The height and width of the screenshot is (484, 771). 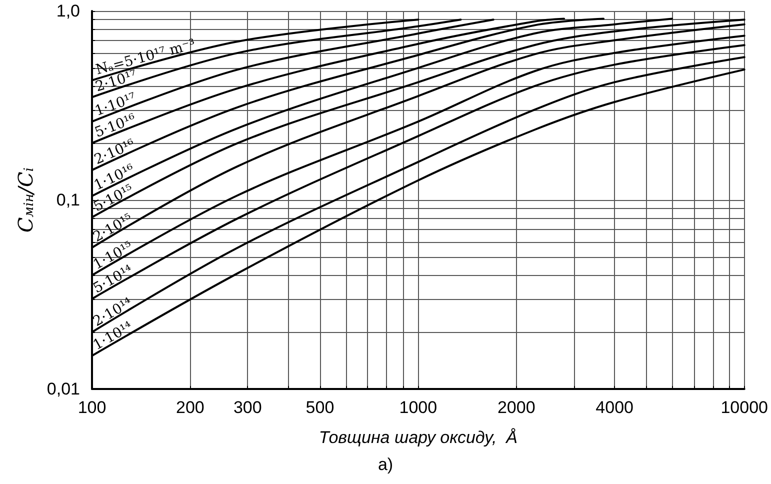 I want to click on x-tick-label: 200, so click(x=190, y=407).